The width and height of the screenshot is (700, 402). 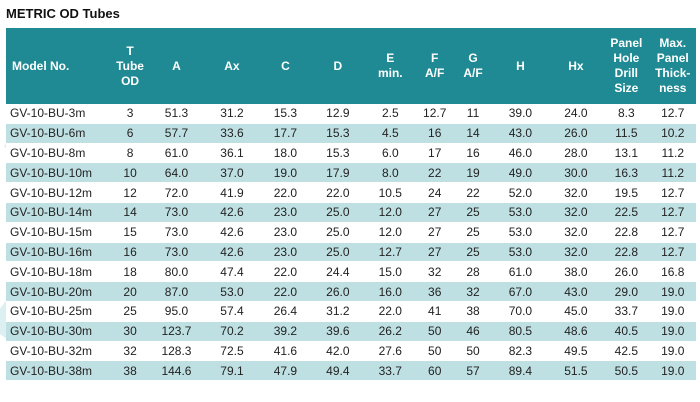 What do you see at coordinates (390, 291) in the screenshot?
I see `value-cell: 16.0` at bounding box center [390, 291].